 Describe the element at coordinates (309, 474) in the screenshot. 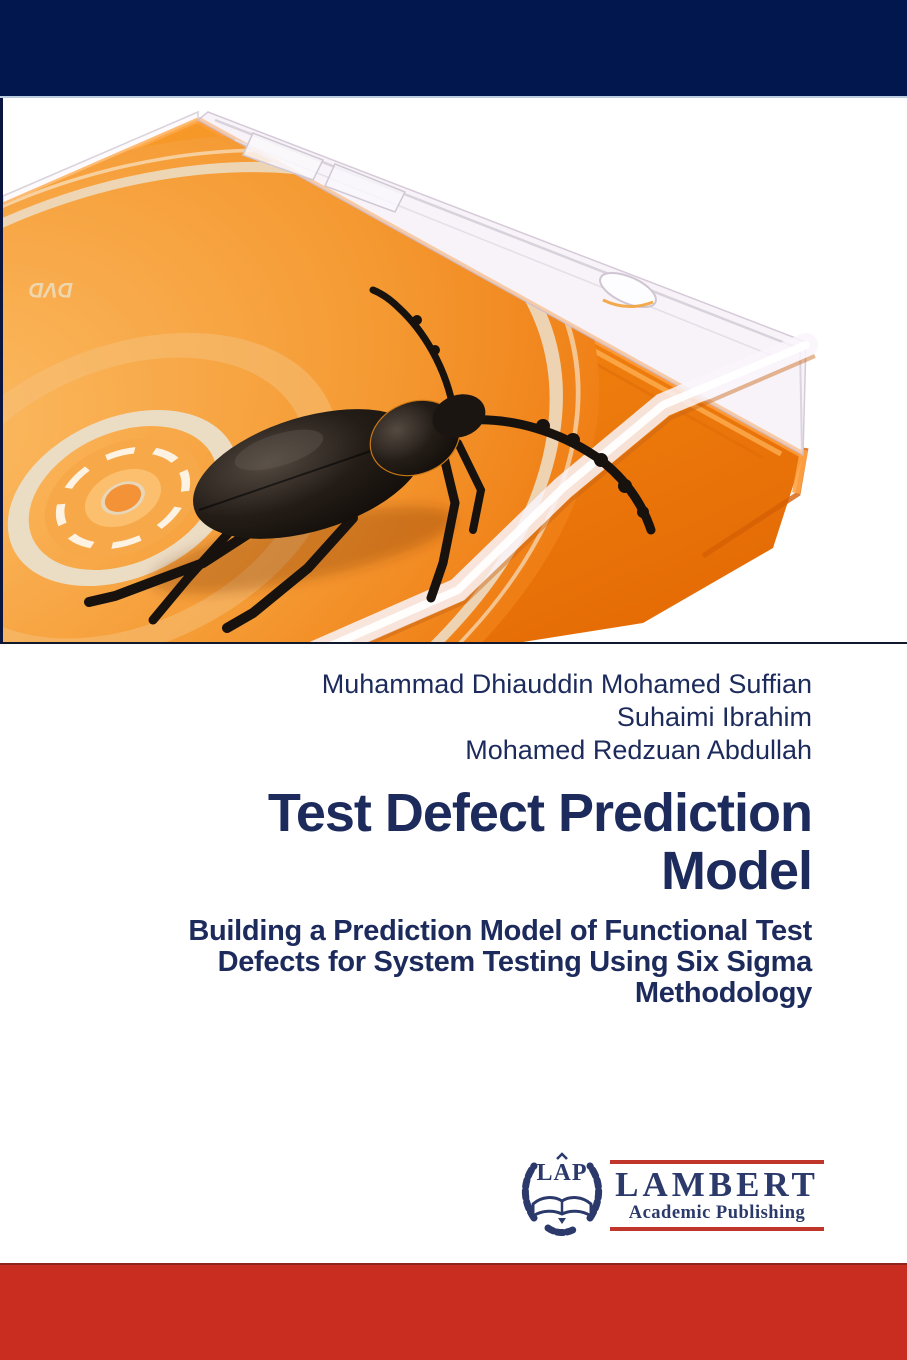

I see `beetle-elytra` at that location.